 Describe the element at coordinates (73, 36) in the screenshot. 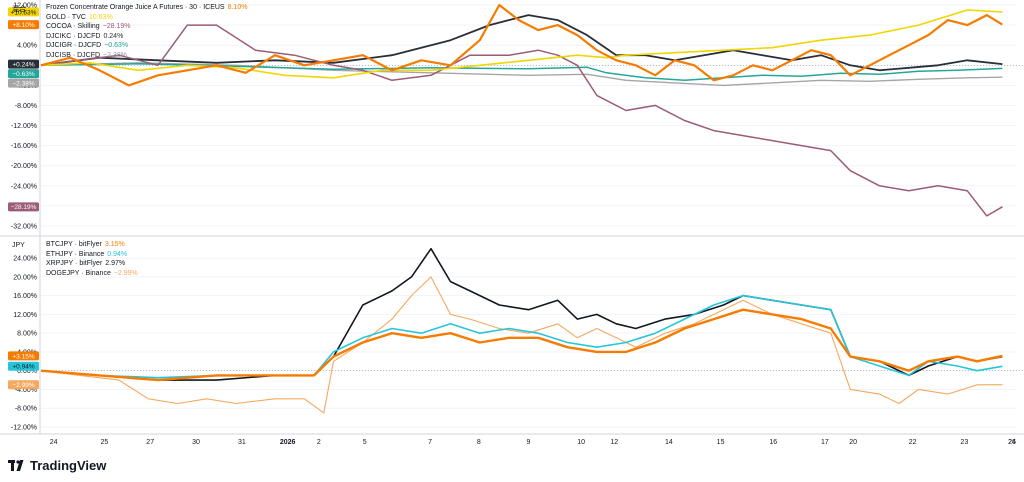

I see `legend-symbol: DJCIKC · DJCFD` at that location.